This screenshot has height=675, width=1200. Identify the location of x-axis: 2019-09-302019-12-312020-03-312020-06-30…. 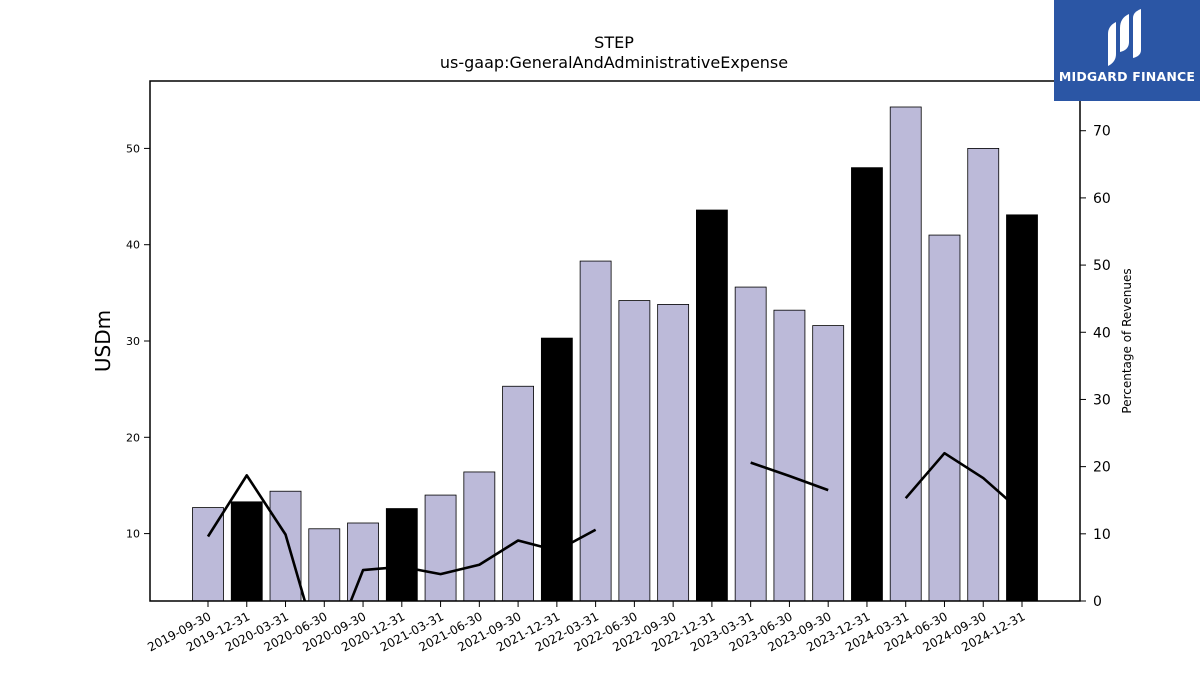
(586, 627).